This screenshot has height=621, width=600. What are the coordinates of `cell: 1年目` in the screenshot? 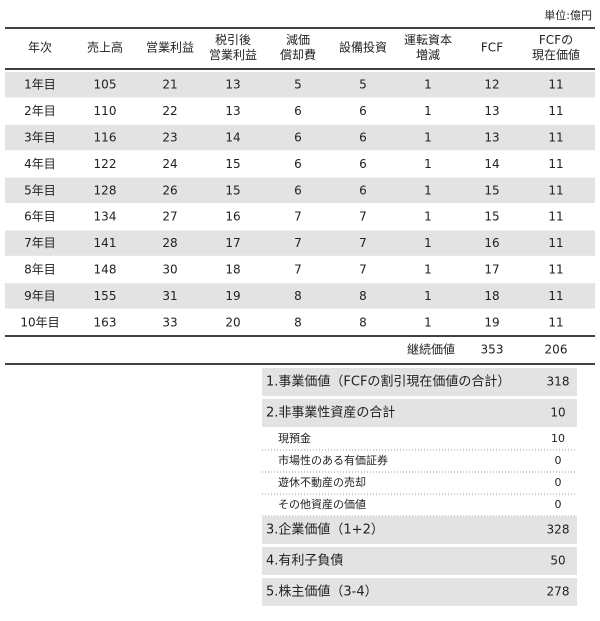 It's located at (40, 85).